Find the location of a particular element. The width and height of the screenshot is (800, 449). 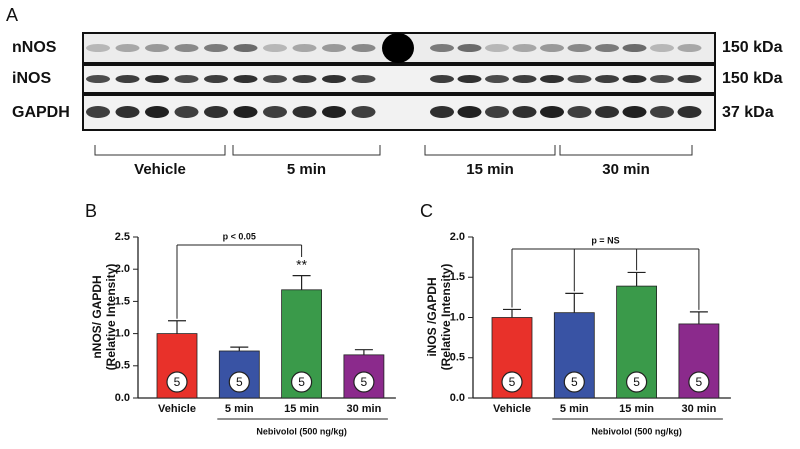

panel-label: C is located at coordinates (426, 211).